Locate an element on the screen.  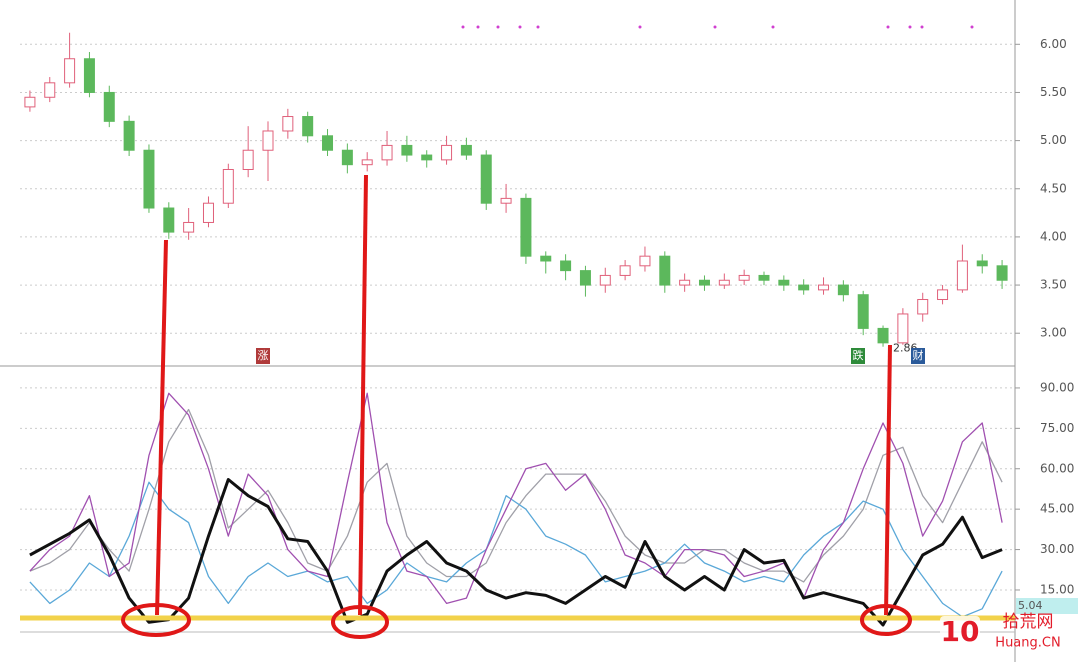
y-tick-label: 4.00 is located at coordinates (1053, 236).